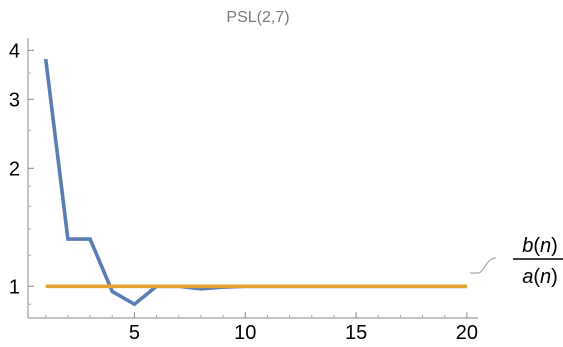 Image resolution: width=563 pixels, height=347 pixels. What do you see at coordinates (483, 265) in the screenshot?
I see `legend-leader-line` at bounding box center [483, 265].